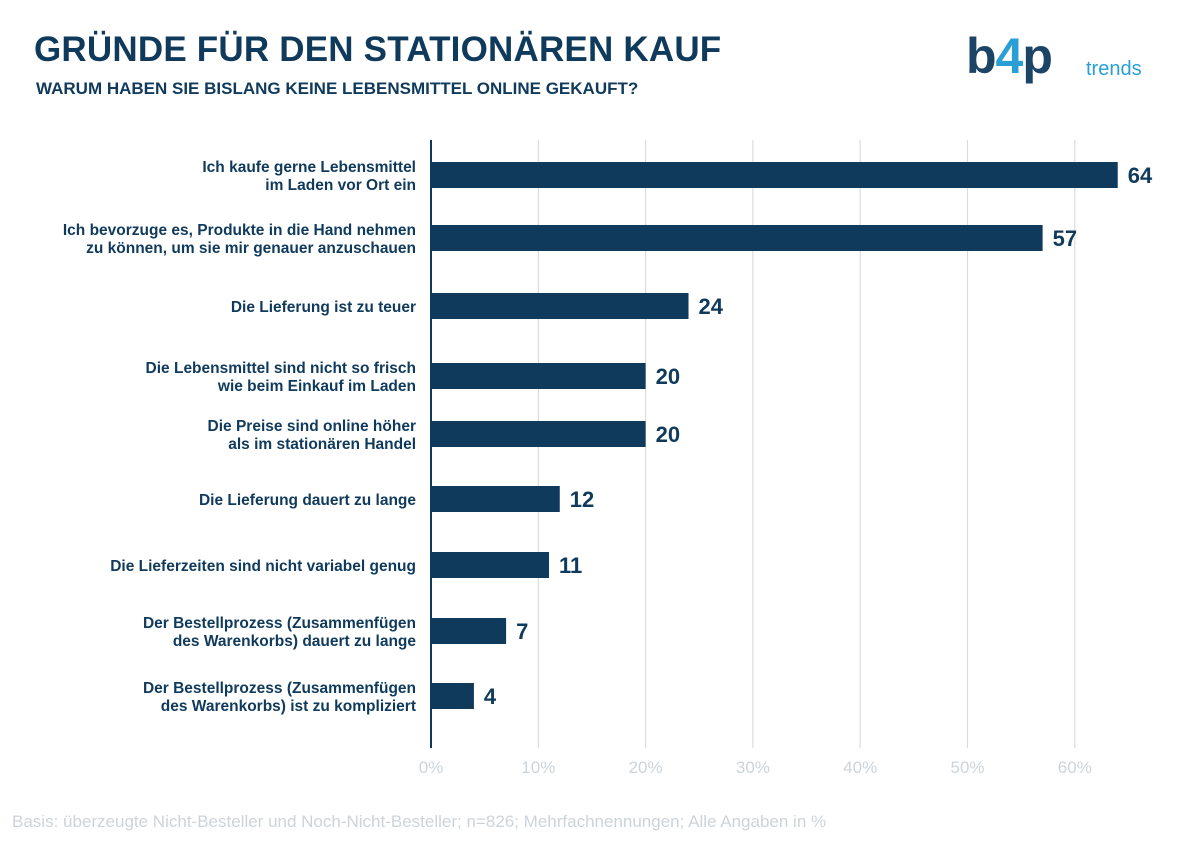  I want to click on logo-4: 4, so click(1009, 56).